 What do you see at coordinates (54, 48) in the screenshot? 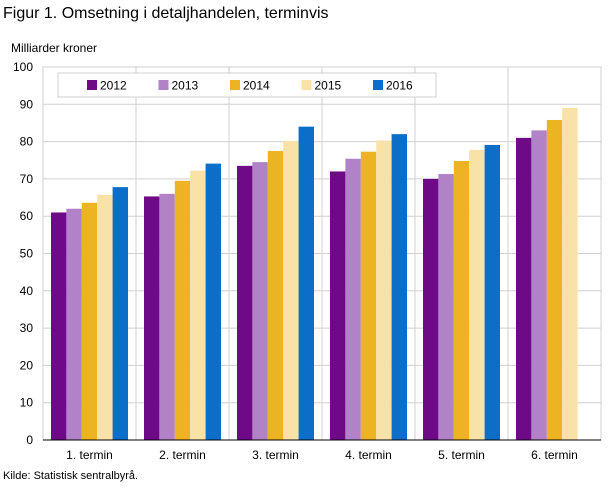
I see `y-axis-unit-label: Milliarder kroner` at bounding box center [54, 48].